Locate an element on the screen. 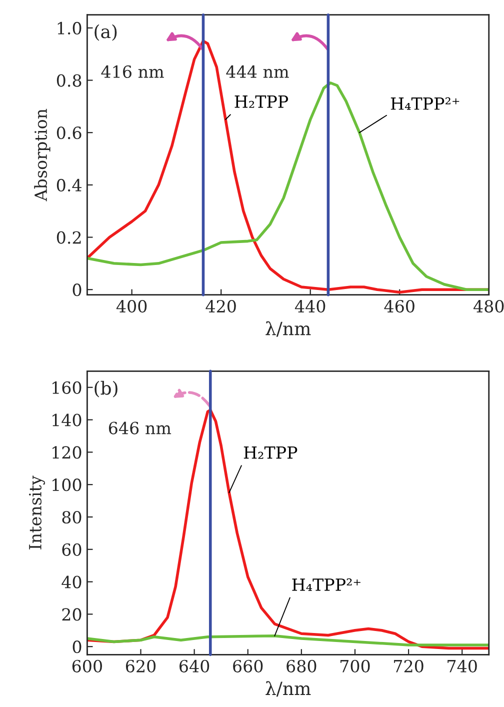 Image resolution: width=504 pixels, height=707 pixels. y-tick-label: 0.6 is located at coordinates (69, 133).